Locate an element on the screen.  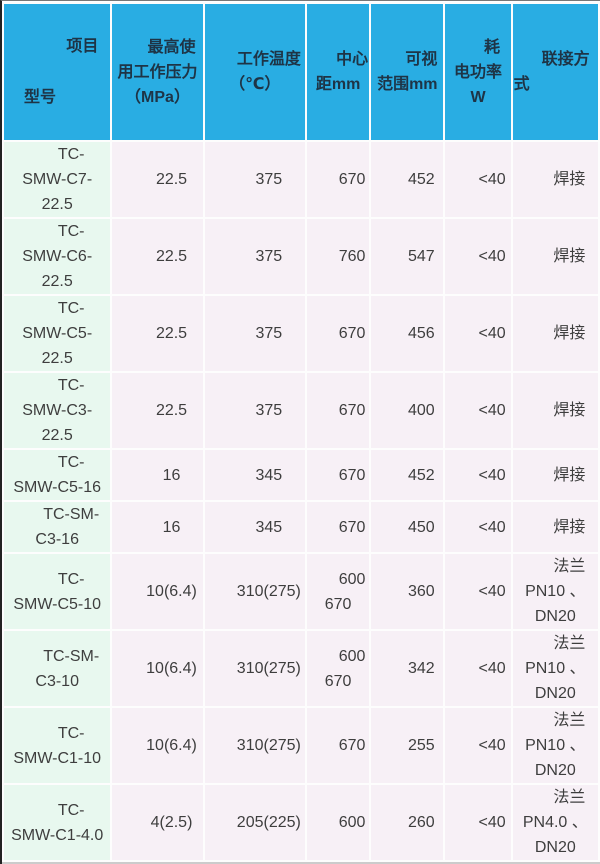
item-model-split: 项目 型号 is located at coordinates (57, 72).